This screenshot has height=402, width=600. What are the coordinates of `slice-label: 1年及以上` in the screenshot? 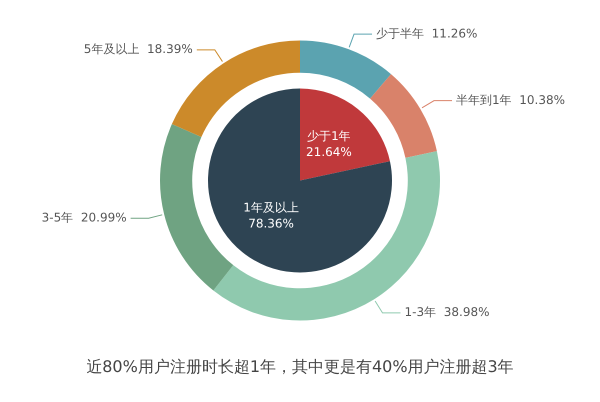 It's located at (271, 207).